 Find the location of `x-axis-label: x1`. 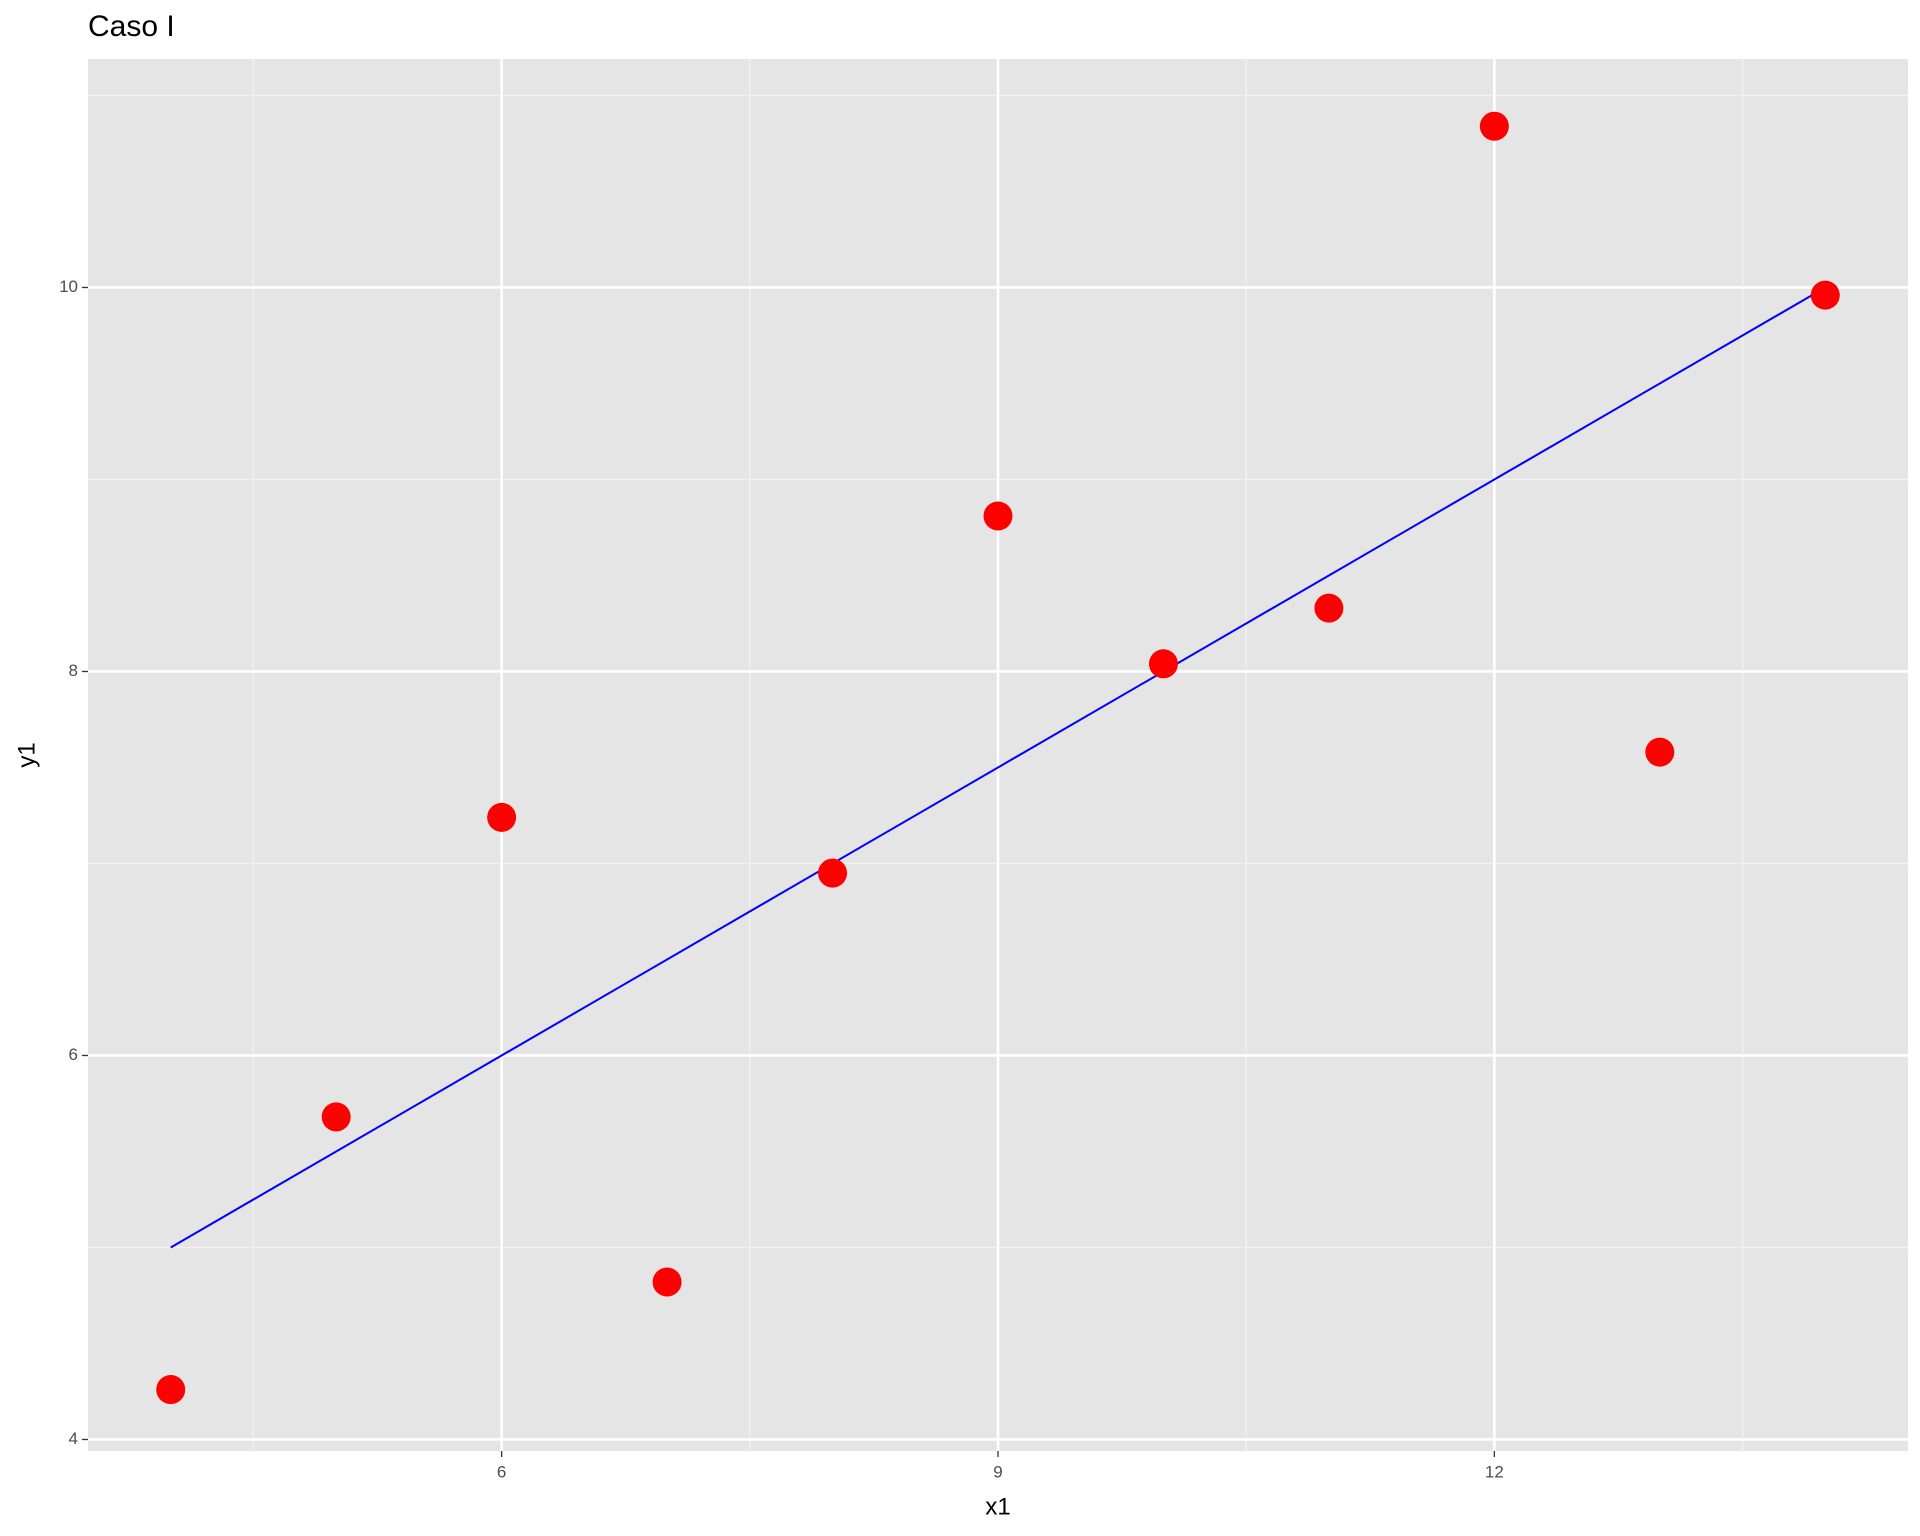

x-axis-label: x1 is located at coordinates (997, 1506).